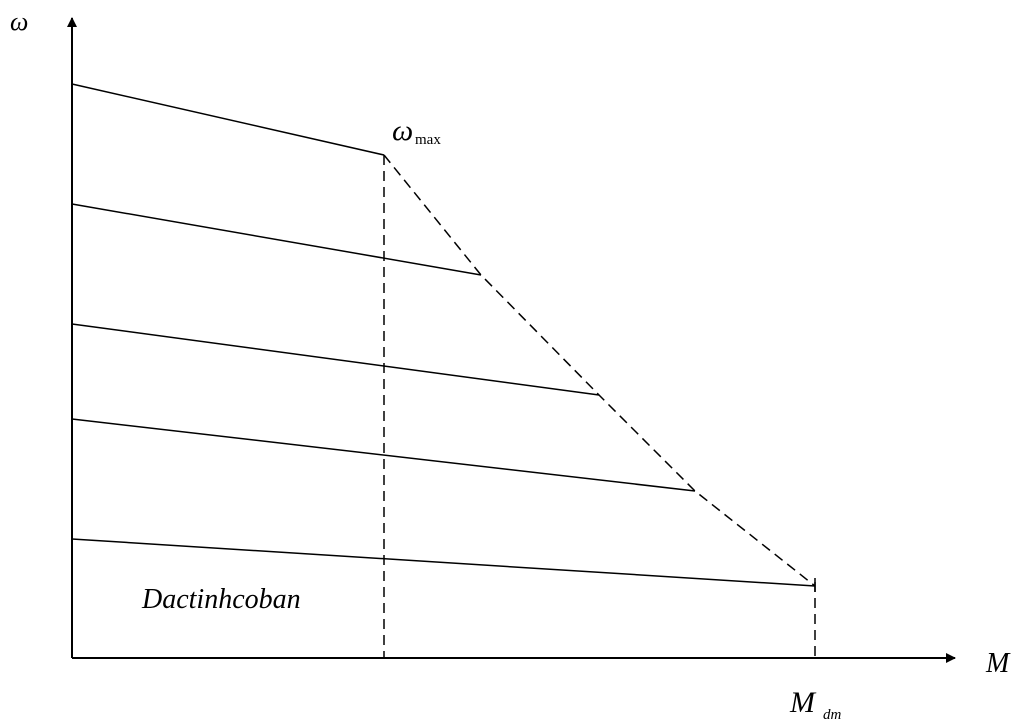  Describe the element at coordinates (19, 21) in the screenshot. I see `y-axis-label: ω` at that location.